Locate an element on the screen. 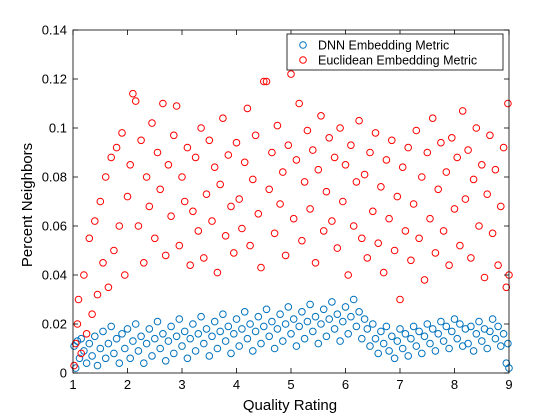 The width and height of the screenshot is (560, 420). legend-label-euclidean: Euclidean Embedding Metric is located at coordinates (397, 61).